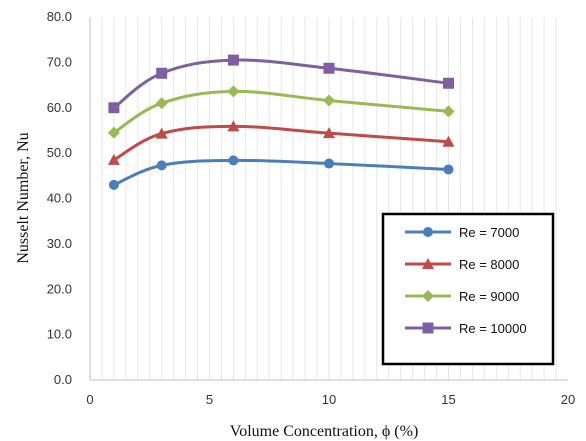 This screenshot has height=441, width=586. I want to click on legend: Re = 7000 Re = 8000 Re = 9000 Re = 10000, so click(468, 289).